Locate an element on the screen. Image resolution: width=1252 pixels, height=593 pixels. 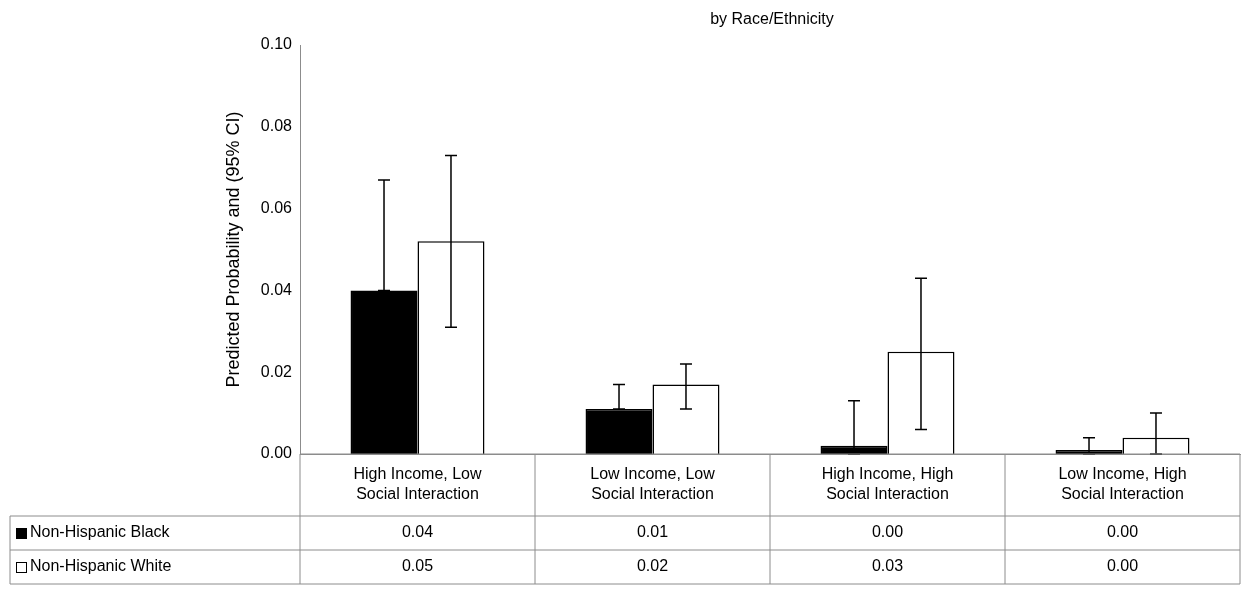
x-tick-label: High Income, Low Social Interaction is located at coordinates (417, 484).